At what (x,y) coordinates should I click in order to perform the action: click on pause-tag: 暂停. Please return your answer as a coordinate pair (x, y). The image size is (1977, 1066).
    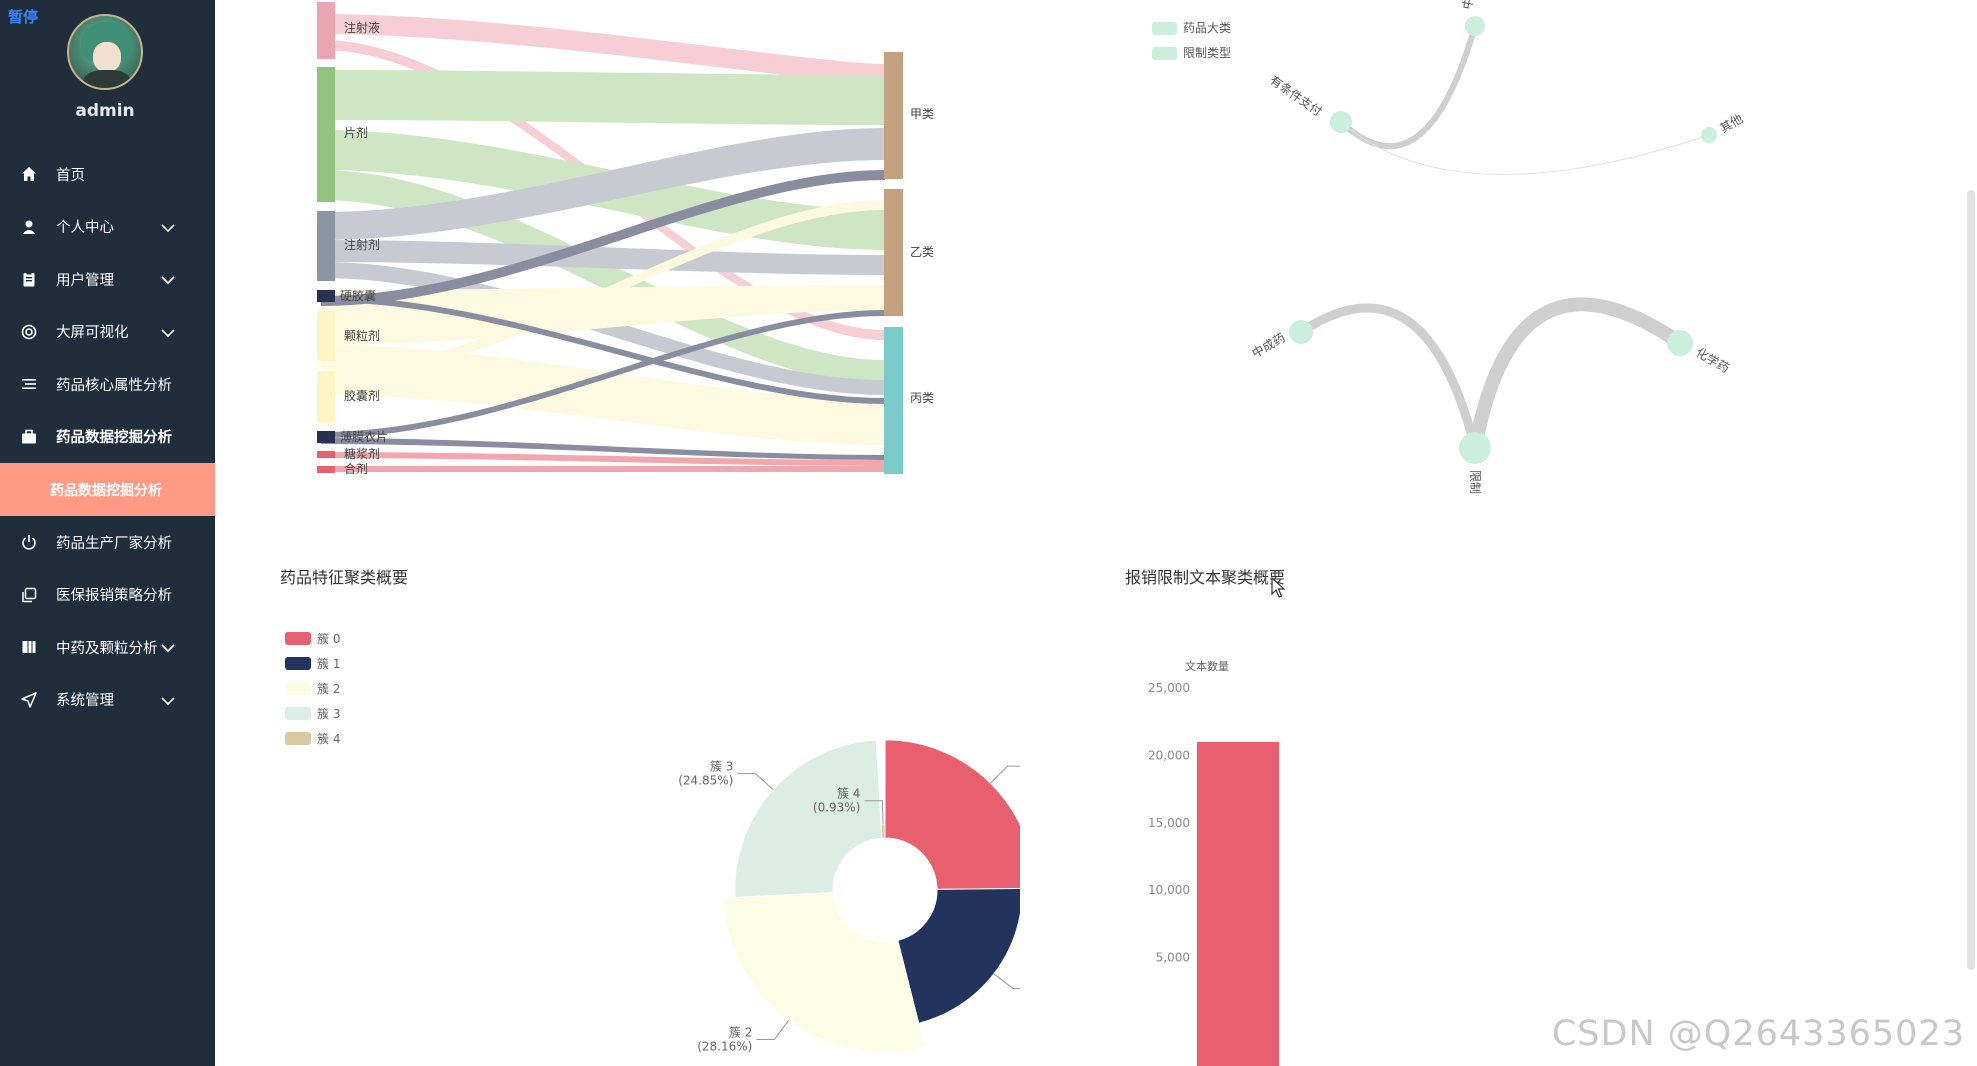
    Looking at the image, I should click on (23, 17).